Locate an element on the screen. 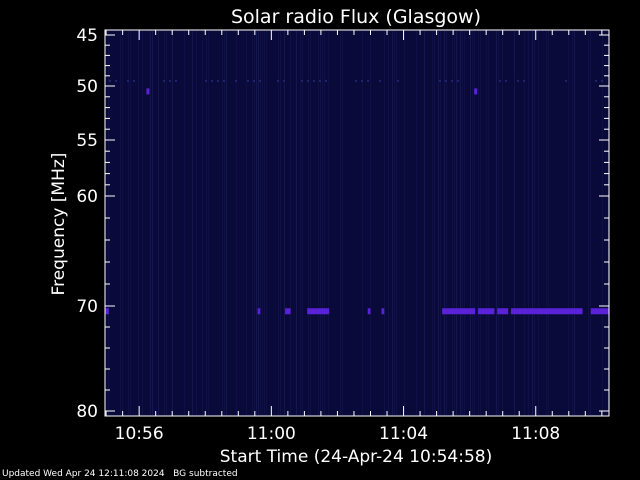 This screenshot has width=640, height=480. x-tick-label: 11:00 is located at coordinates (271, 434).